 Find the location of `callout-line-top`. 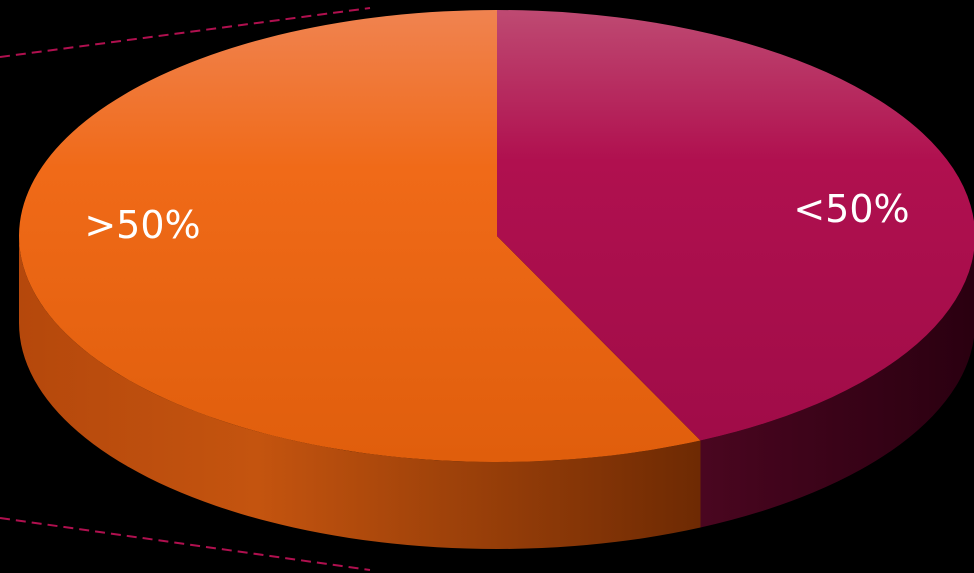

callout-line-top is located at coordinates (185, 32).